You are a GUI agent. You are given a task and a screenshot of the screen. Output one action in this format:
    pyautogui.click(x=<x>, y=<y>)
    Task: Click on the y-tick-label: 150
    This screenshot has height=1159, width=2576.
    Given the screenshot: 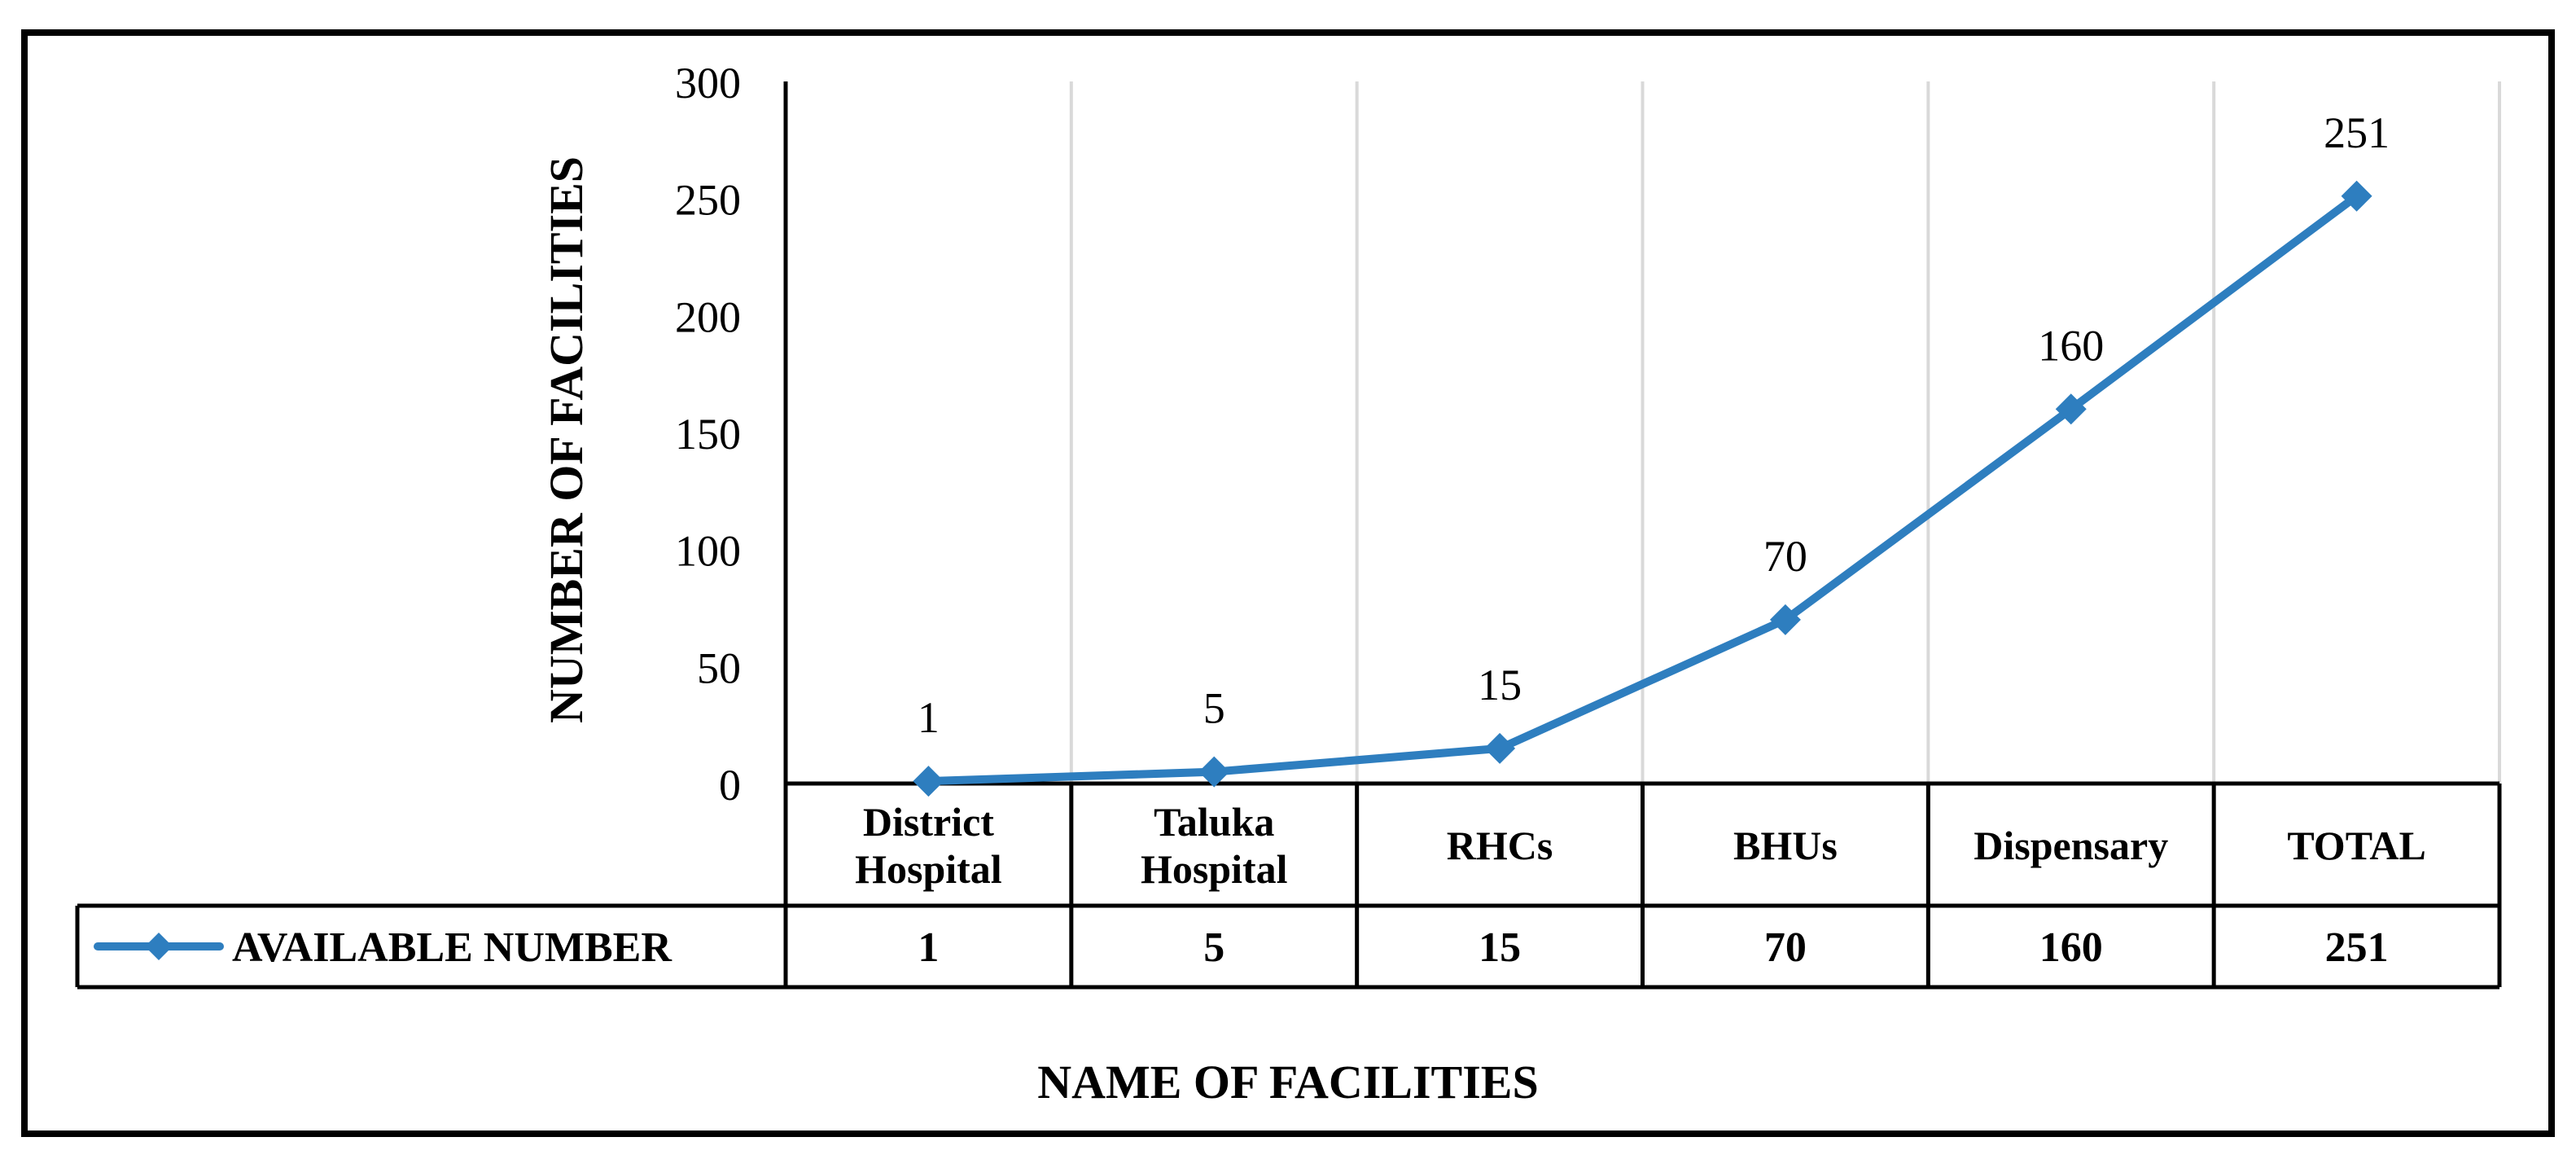 What is the action you would take?
    pyautogui.click(x=708, y=435)
    